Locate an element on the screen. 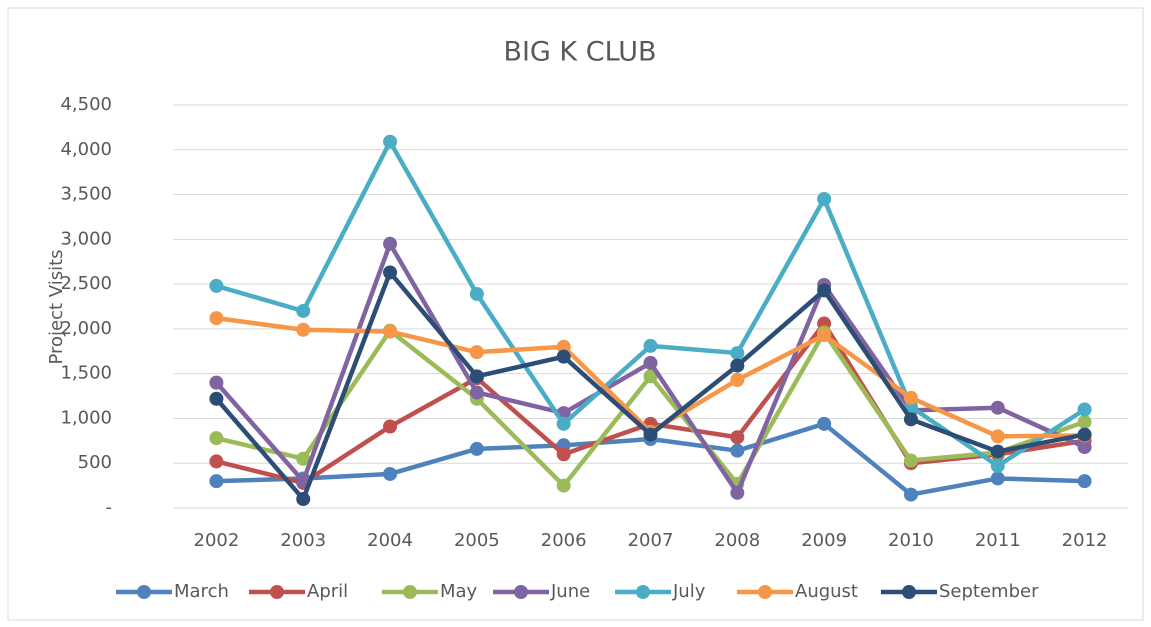 Image resolution: width=1151 pixels, height=627 pixels. legend-label: June is located at coordinates (570, 591).